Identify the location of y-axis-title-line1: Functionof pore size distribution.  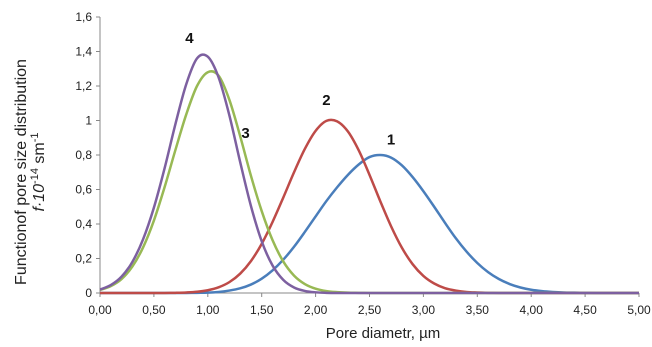
(21, 172).